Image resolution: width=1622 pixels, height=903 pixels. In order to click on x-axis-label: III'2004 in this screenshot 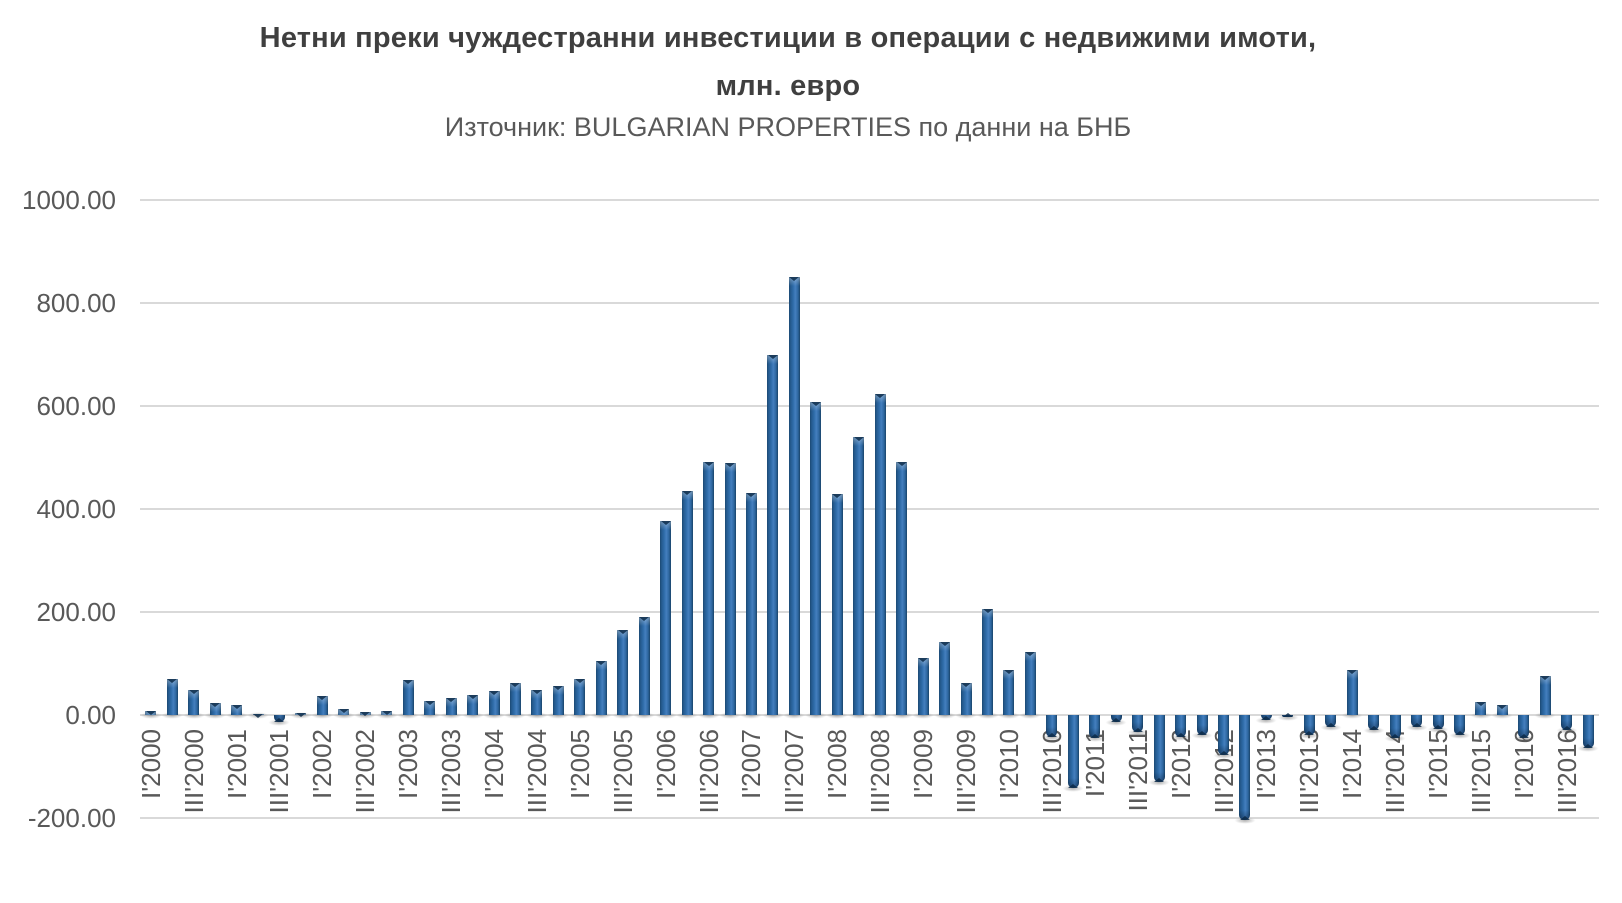, I will do `click(536, 771)`.